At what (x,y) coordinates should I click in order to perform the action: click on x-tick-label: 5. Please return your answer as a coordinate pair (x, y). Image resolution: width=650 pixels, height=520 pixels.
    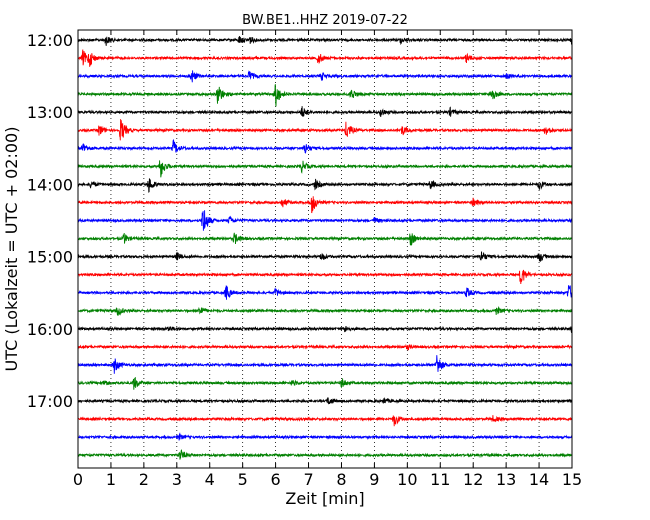
    Looking at the image, I should click on (243, 479).